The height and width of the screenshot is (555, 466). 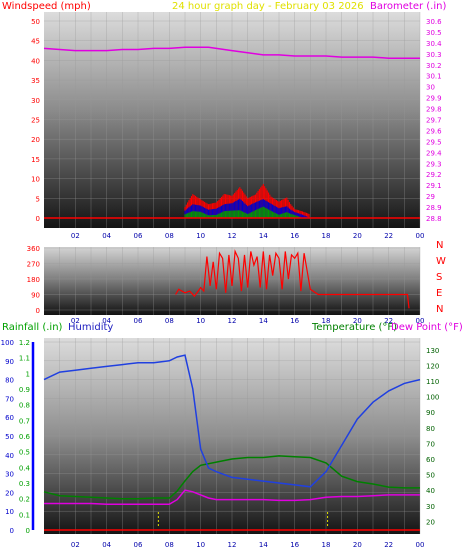 I want to click on barometer-tick-label: 30.6, so click(x=434, y=22).